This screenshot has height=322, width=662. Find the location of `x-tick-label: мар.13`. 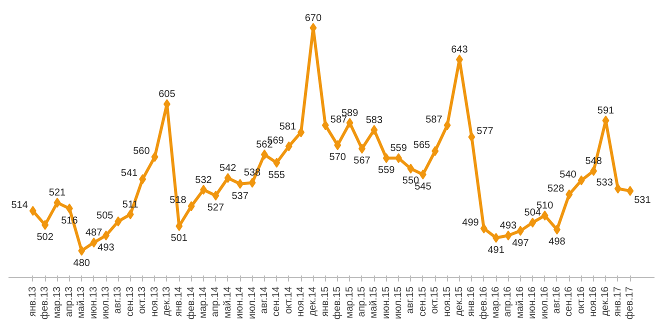

x-tick-label: мар.13 is located at coordinates (57, 302).